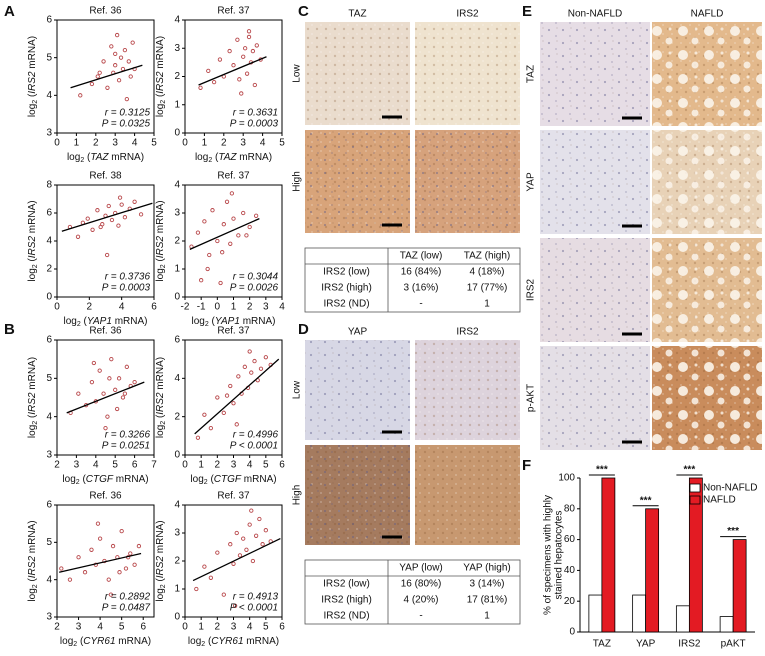 This screenshot has height=656, width=765. What do you see at coordinates (99, 157) in the screenshot?
I see `label-part: TAZ` at bounding box center [99, 157].